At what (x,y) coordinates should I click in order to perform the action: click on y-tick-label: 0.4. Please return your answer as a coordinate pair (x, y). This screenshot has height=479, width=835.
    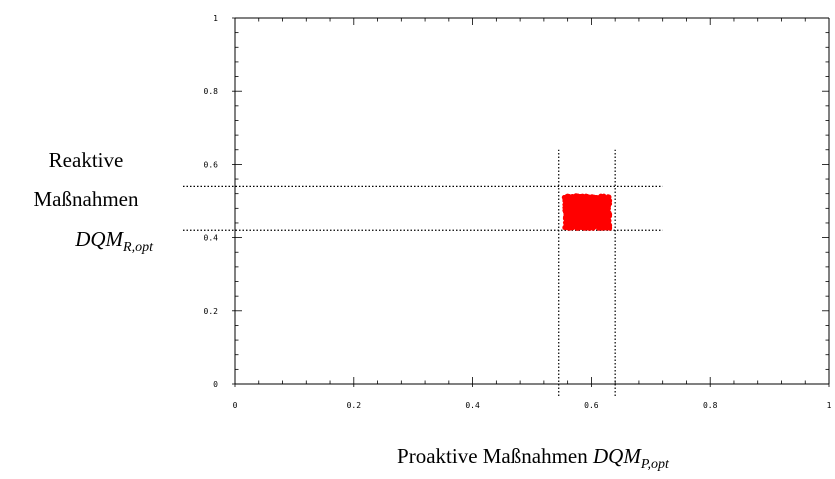
    Looking at the image, I should click on (211, 238).